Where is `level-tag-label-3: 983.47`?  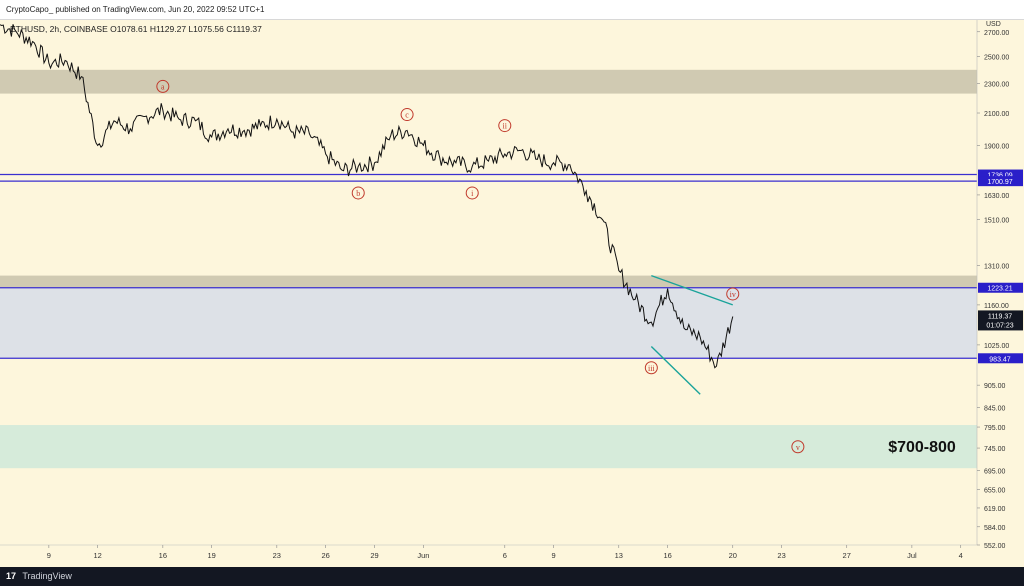
level-tag-label-3: 983.47 is located at coordinates (1000, 359).